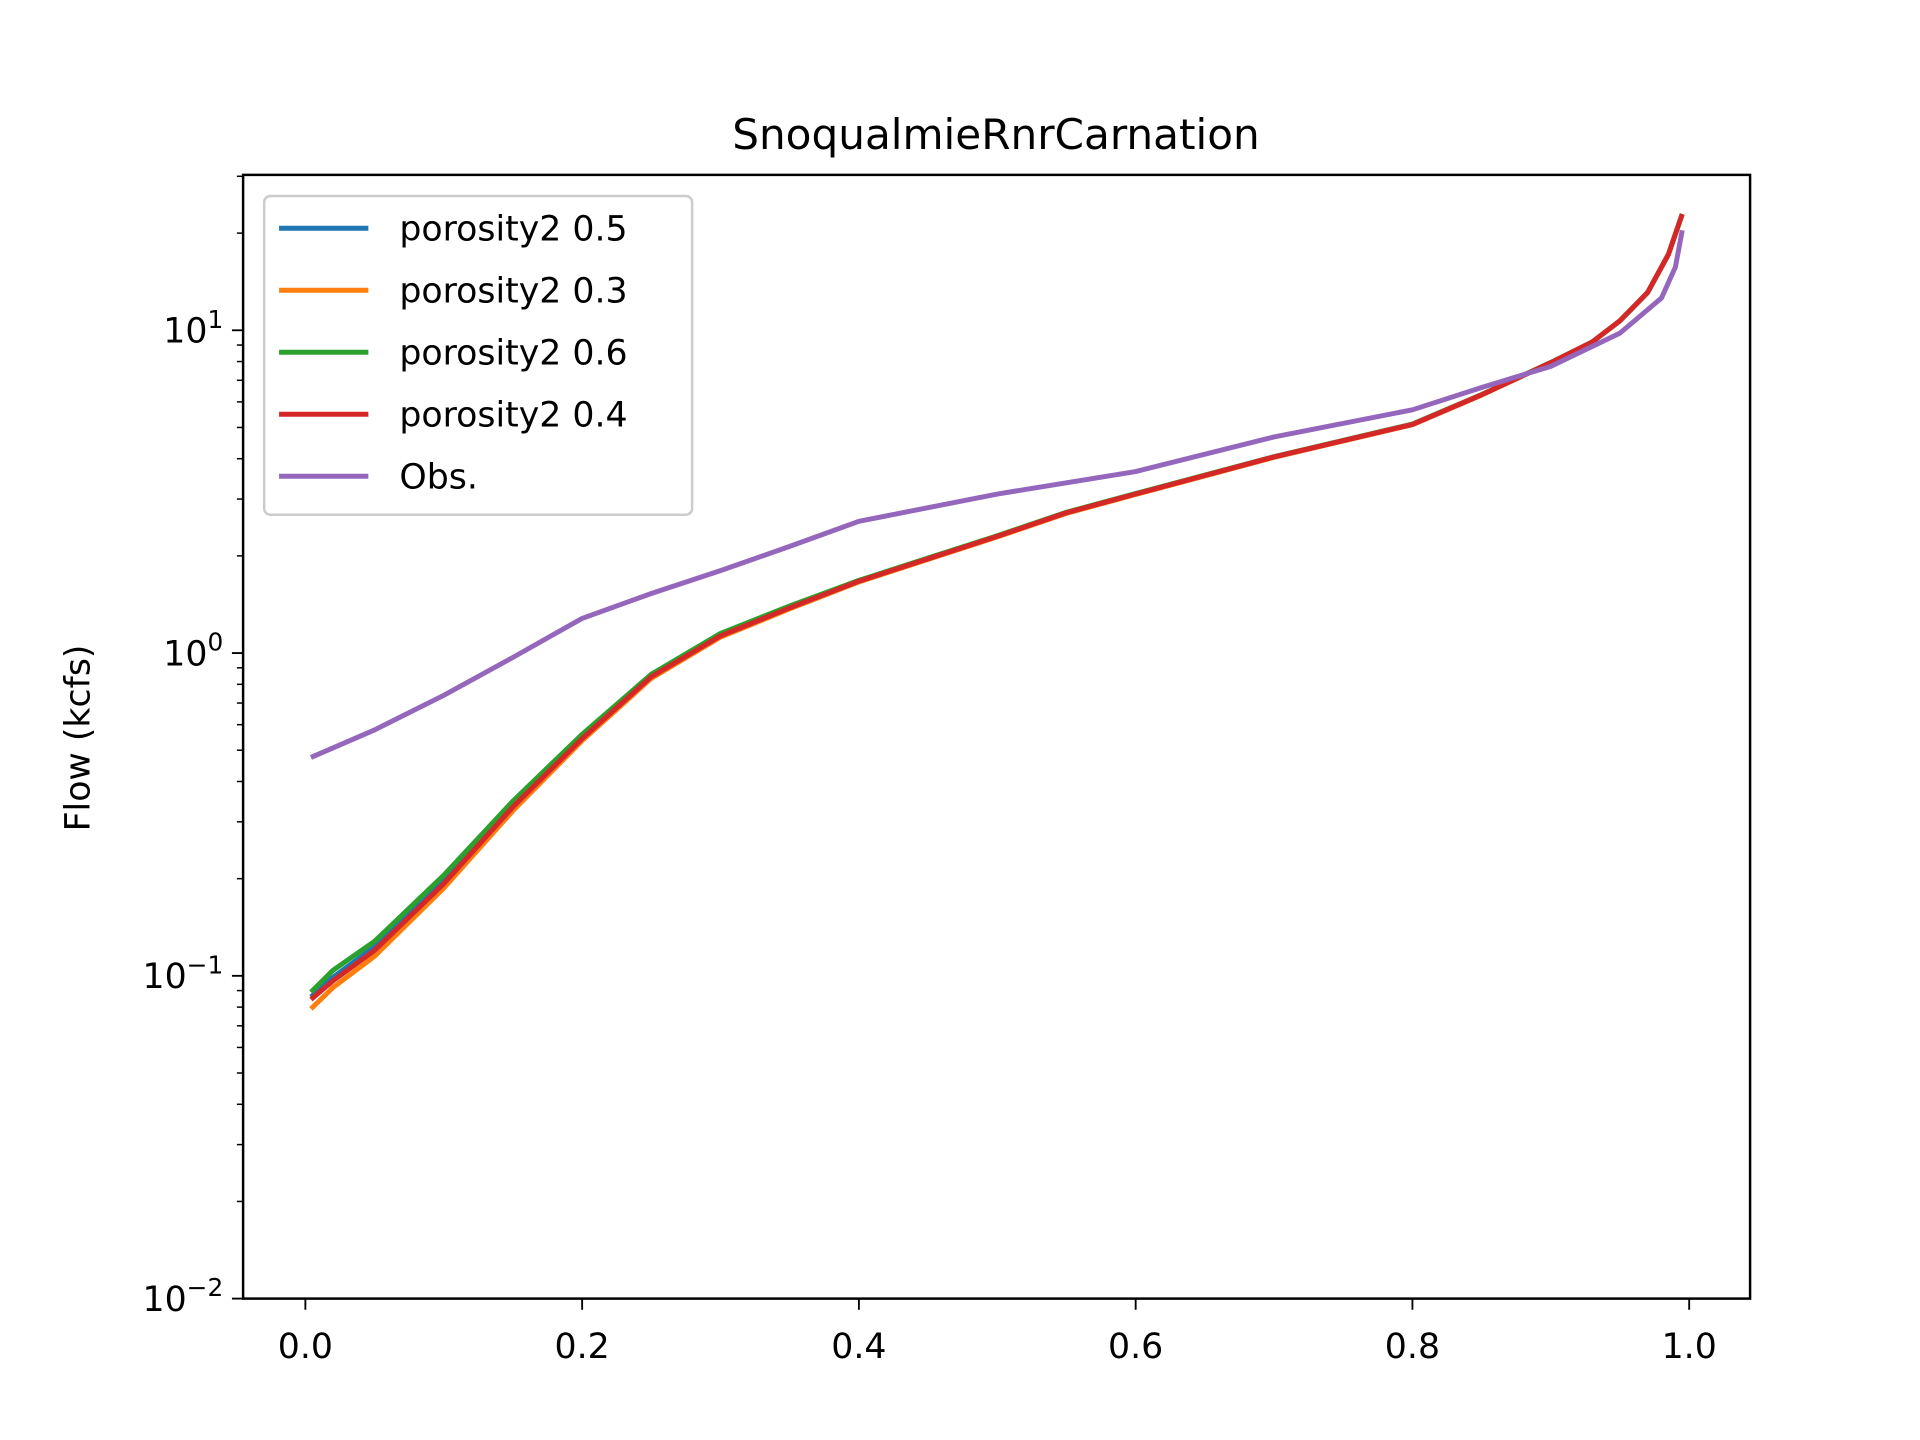  What do you see at coordinates (1135, 1347) in the screenshot?
I see `x-tick-label: 0.6` at bounding box center [1135, 1347].